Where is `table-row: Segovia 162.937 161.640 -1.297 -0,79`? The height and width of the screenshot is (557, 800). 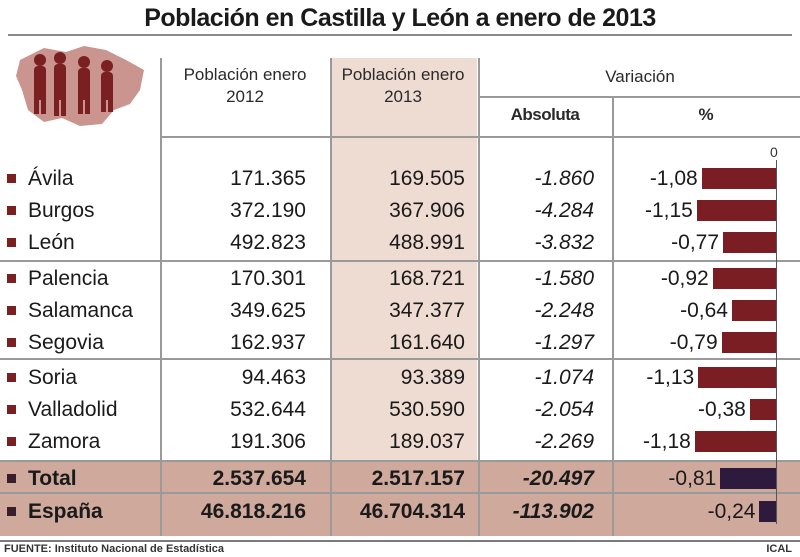 table-row: Segovia 162.937 161.640 -1.297 -0,79 is located at coordinates (400, 343).